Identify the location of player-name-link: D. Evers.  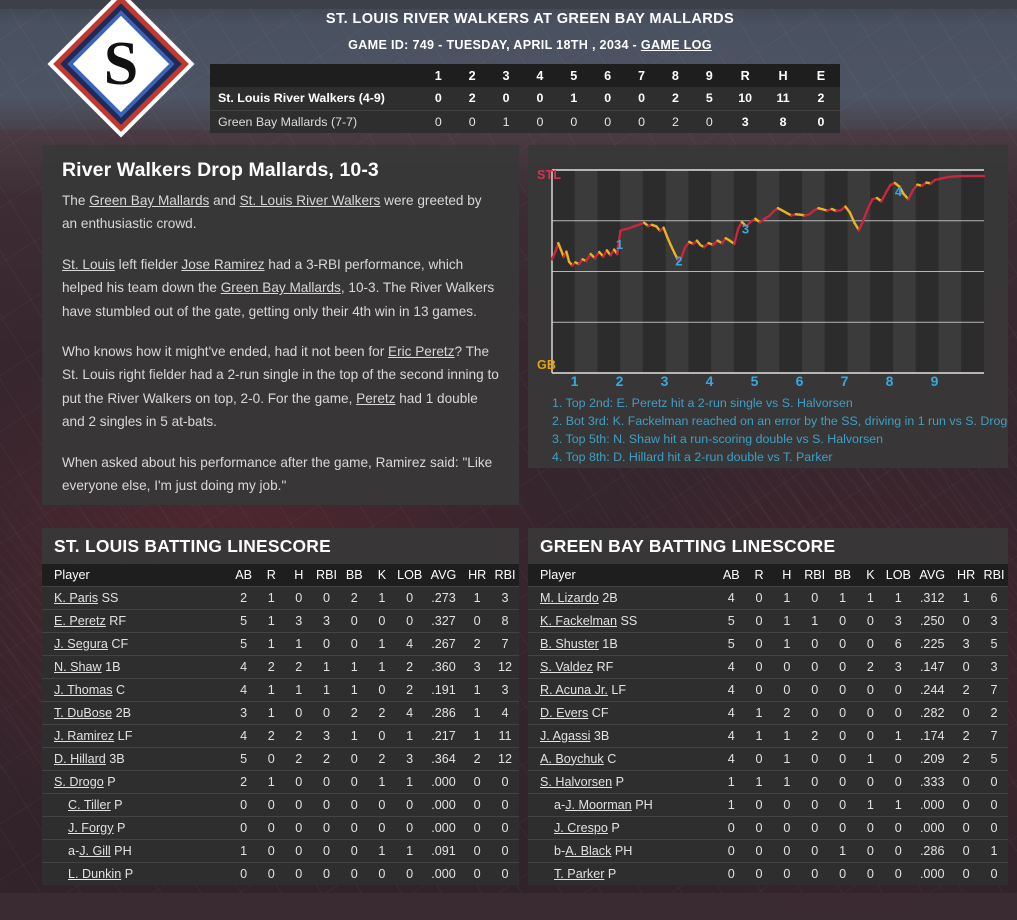
(564, 713).